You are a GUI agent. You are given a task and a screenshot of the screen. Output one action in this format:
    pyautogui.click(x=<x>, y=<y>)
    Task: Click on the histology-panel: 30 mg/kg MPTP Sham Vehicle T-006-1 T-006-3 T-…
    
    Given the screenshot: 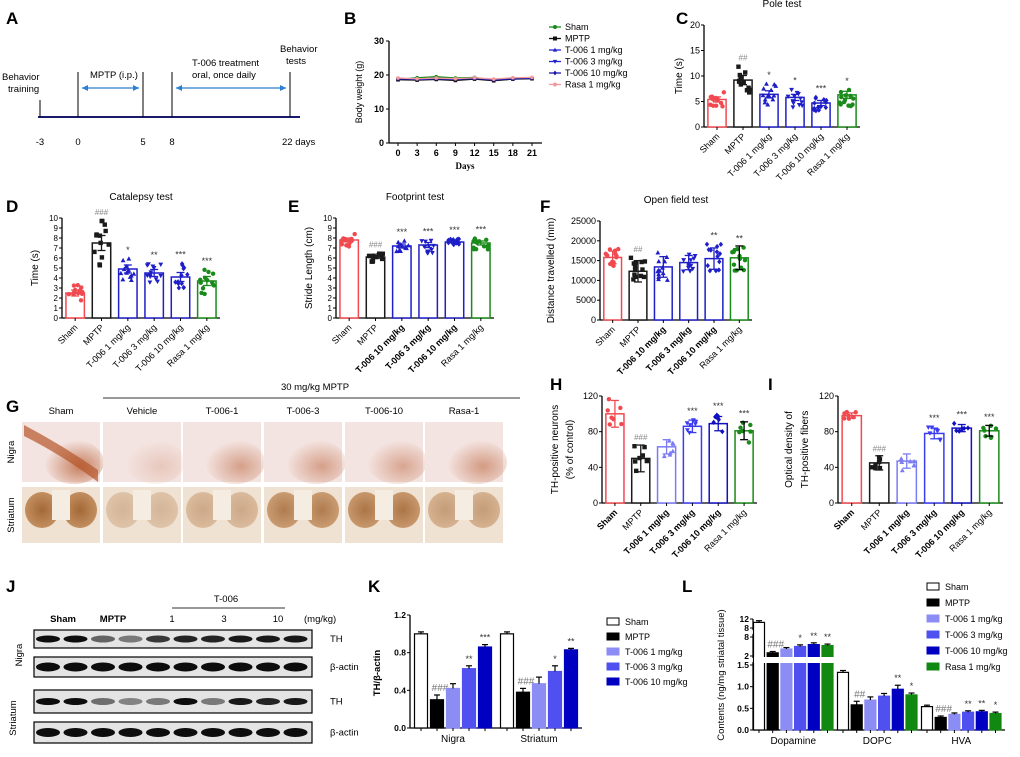 What is the action you would take?
    pyautogui.click(x=263, y=462)
    